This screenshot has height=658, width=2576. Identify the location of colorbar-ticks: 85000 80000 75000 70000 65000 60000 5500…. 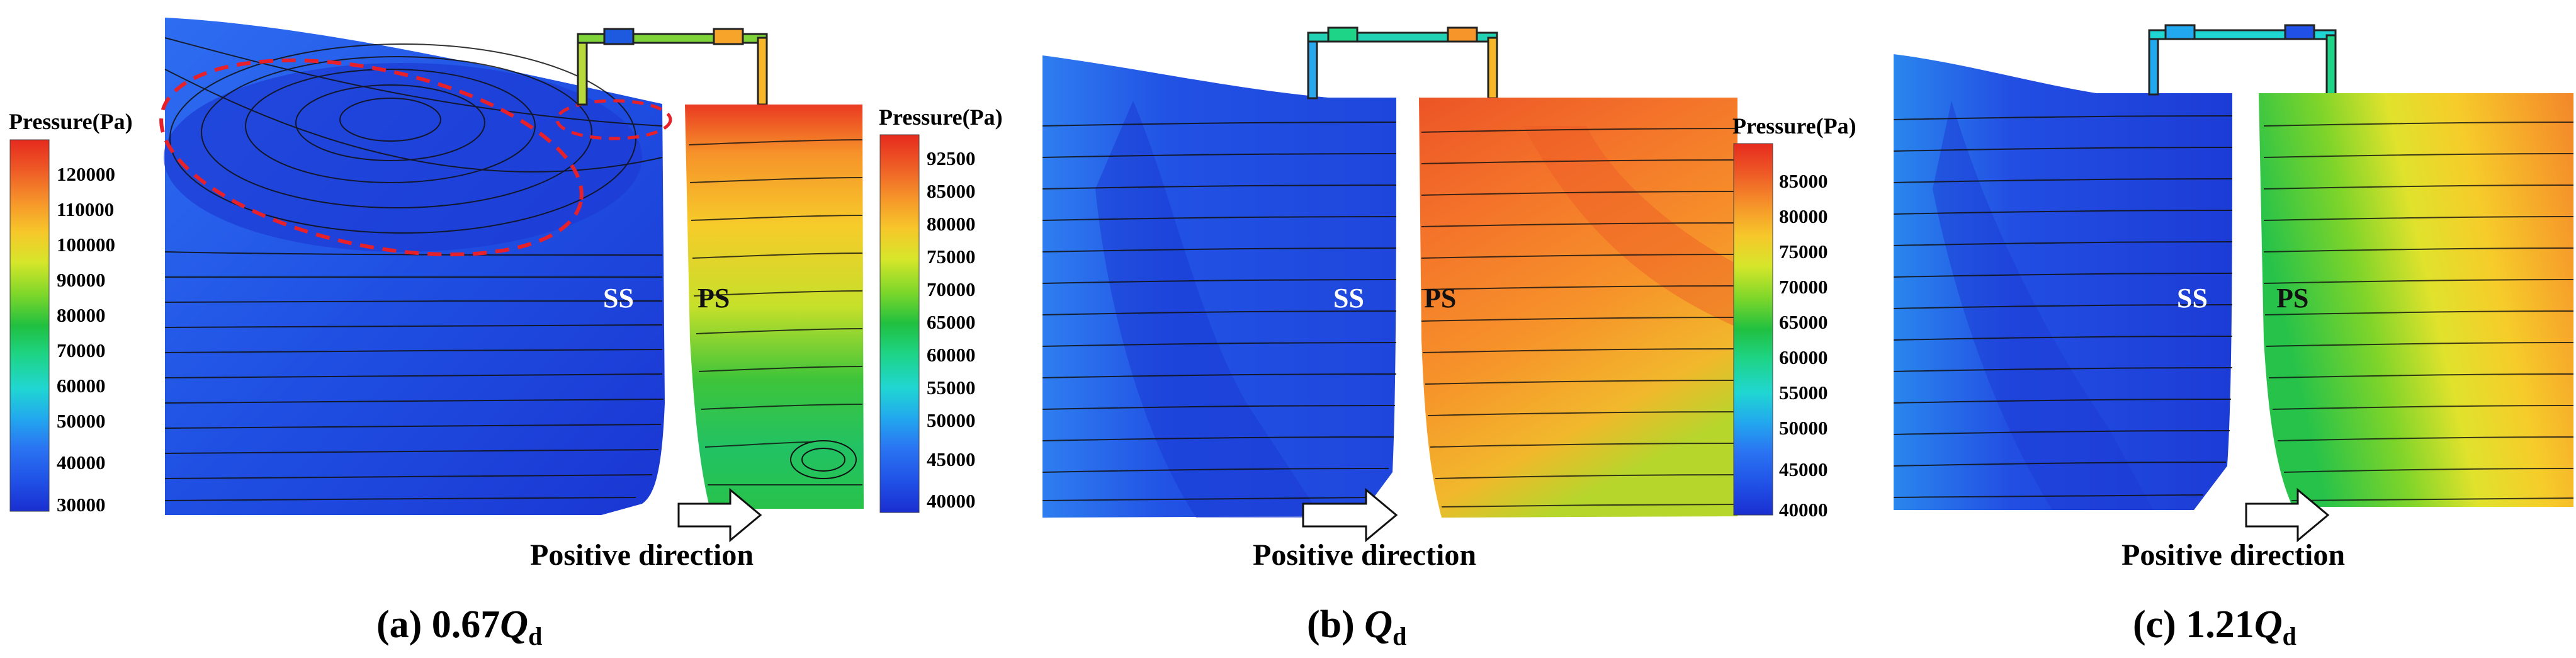
(1803, 345).